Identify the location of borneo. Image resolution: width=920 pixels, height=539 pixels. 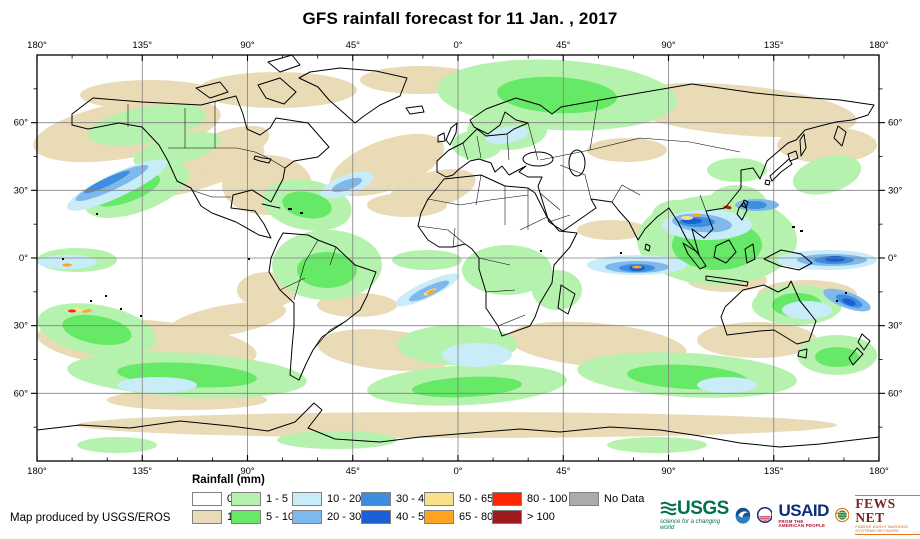
(725, 251).